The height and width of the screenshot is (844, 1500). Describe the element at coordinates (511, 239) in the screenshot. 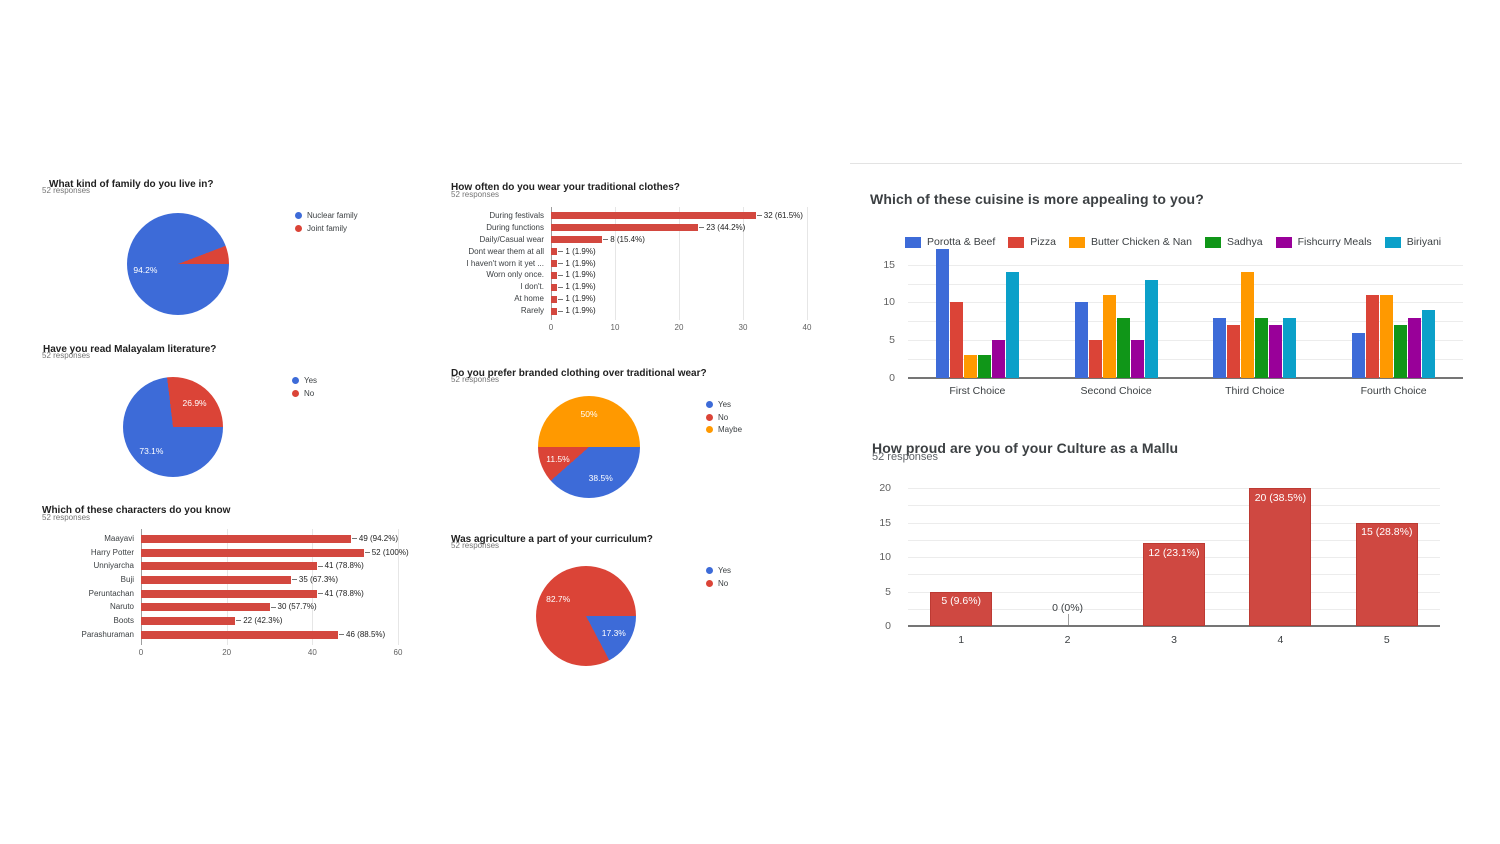

I see `category-label: Daily/Casual wear` at that location.